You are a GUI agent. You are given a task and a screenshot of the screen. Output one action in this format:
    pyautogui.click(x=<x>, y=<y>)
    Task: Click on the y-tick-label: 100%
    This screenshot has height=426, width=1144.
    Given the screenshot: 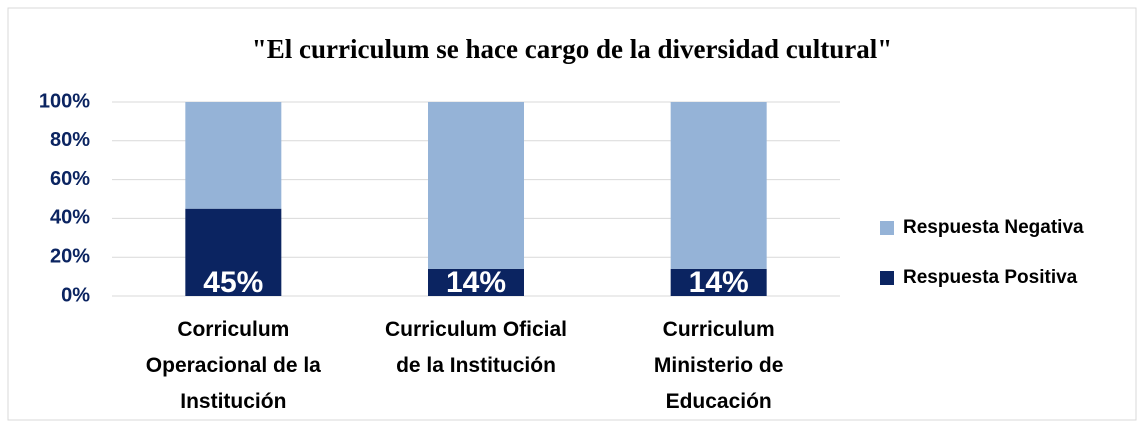 What is the action you would take?
    pyautogui.click(x=64, y=101)
    